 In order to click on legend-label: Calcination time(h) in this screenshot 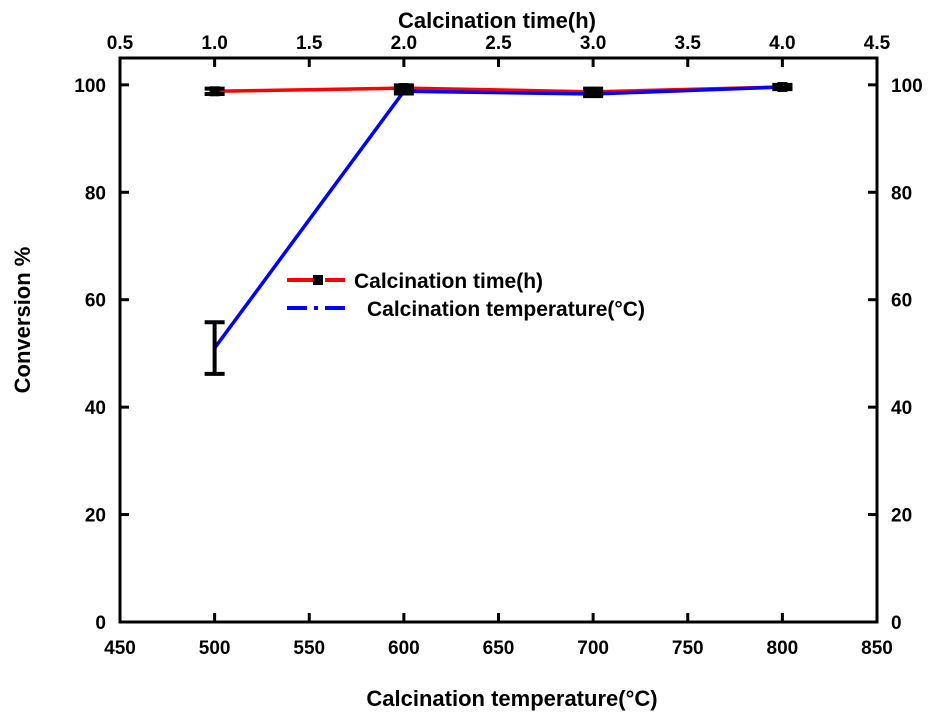, I will do `click(448, 281)`.